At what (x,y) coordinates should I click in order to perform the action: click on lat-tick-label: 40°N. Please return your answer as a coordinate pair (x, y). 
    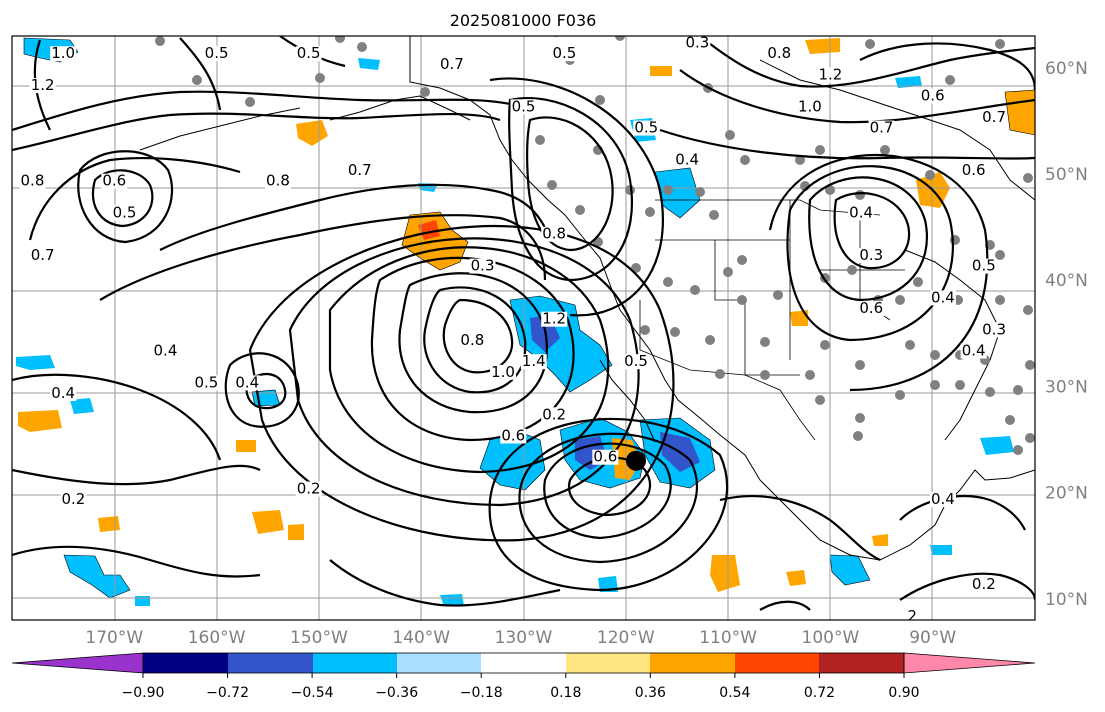
    Looking at the image, I should click on (1066, 281).